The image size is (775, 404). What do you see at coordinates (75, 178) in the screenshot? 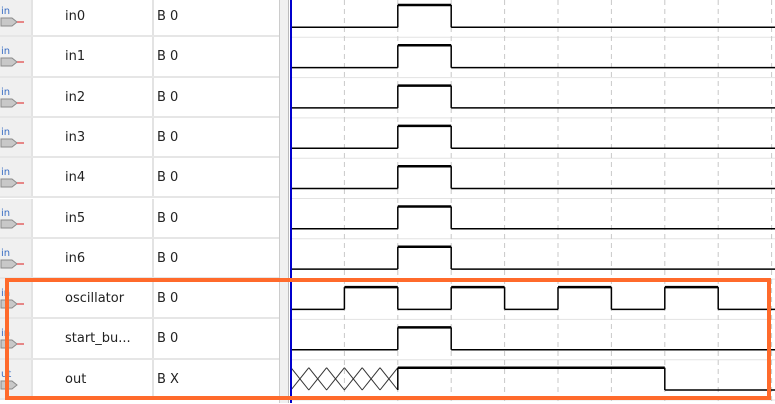
I see `signal-name: in4` at bounding box center [75, 178].